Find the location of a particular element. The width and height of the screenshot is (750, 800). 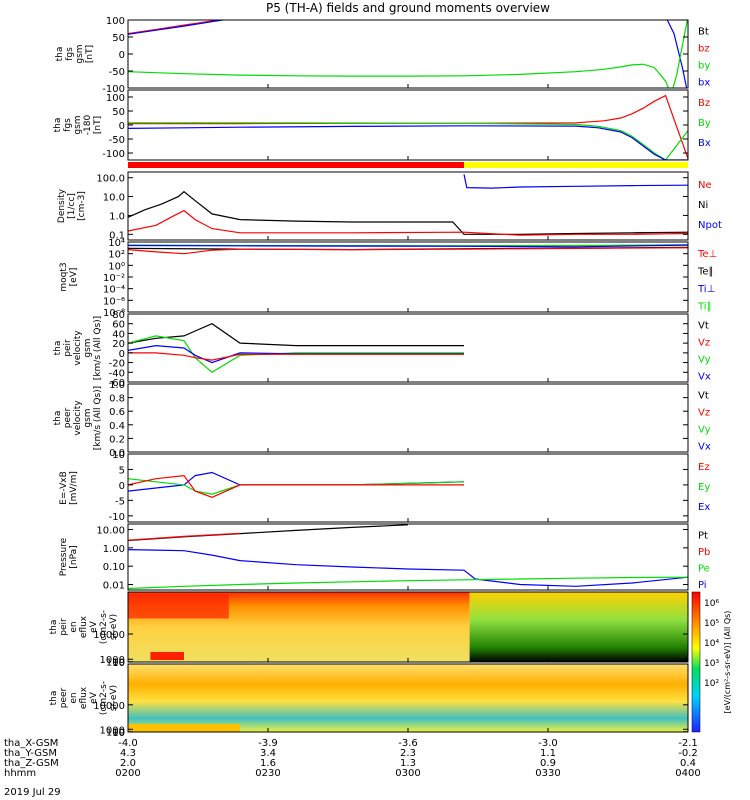

legend-bz: bz is located at coordinates (704, 49).